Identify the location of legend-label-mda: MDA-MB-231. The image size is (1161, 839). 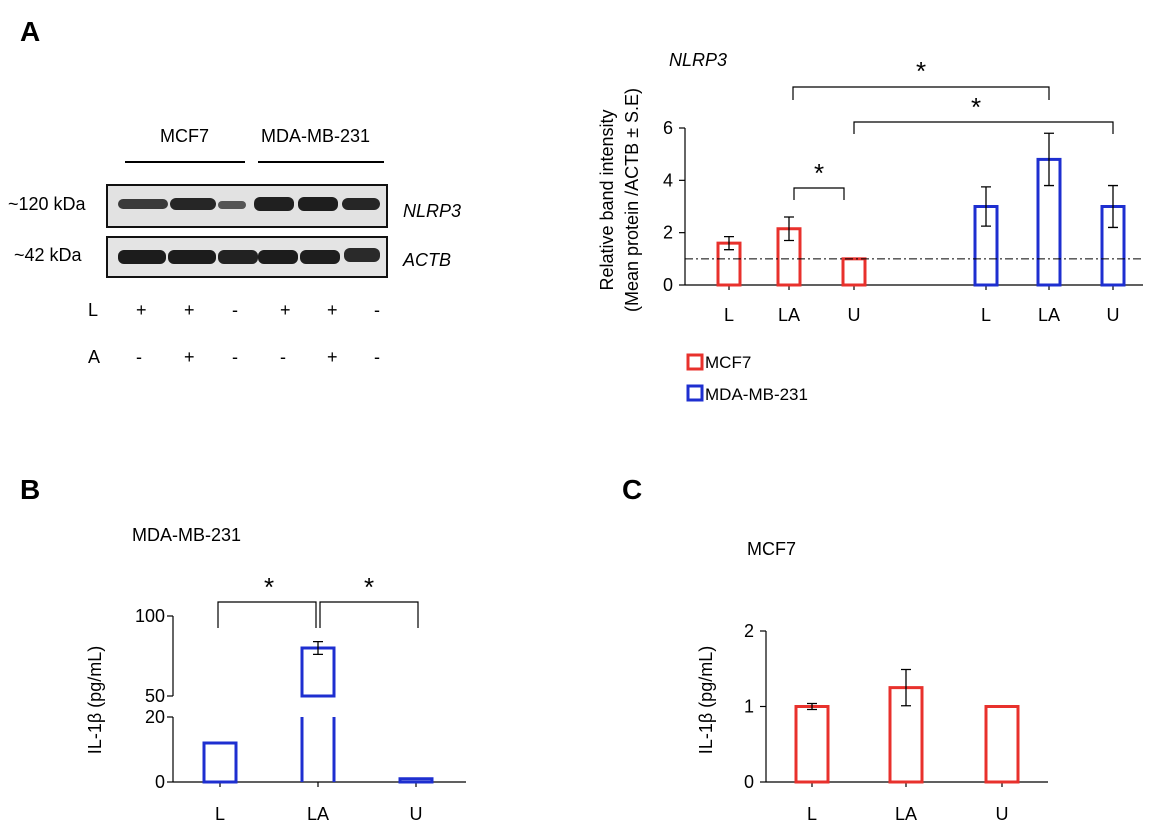
(756, 394).